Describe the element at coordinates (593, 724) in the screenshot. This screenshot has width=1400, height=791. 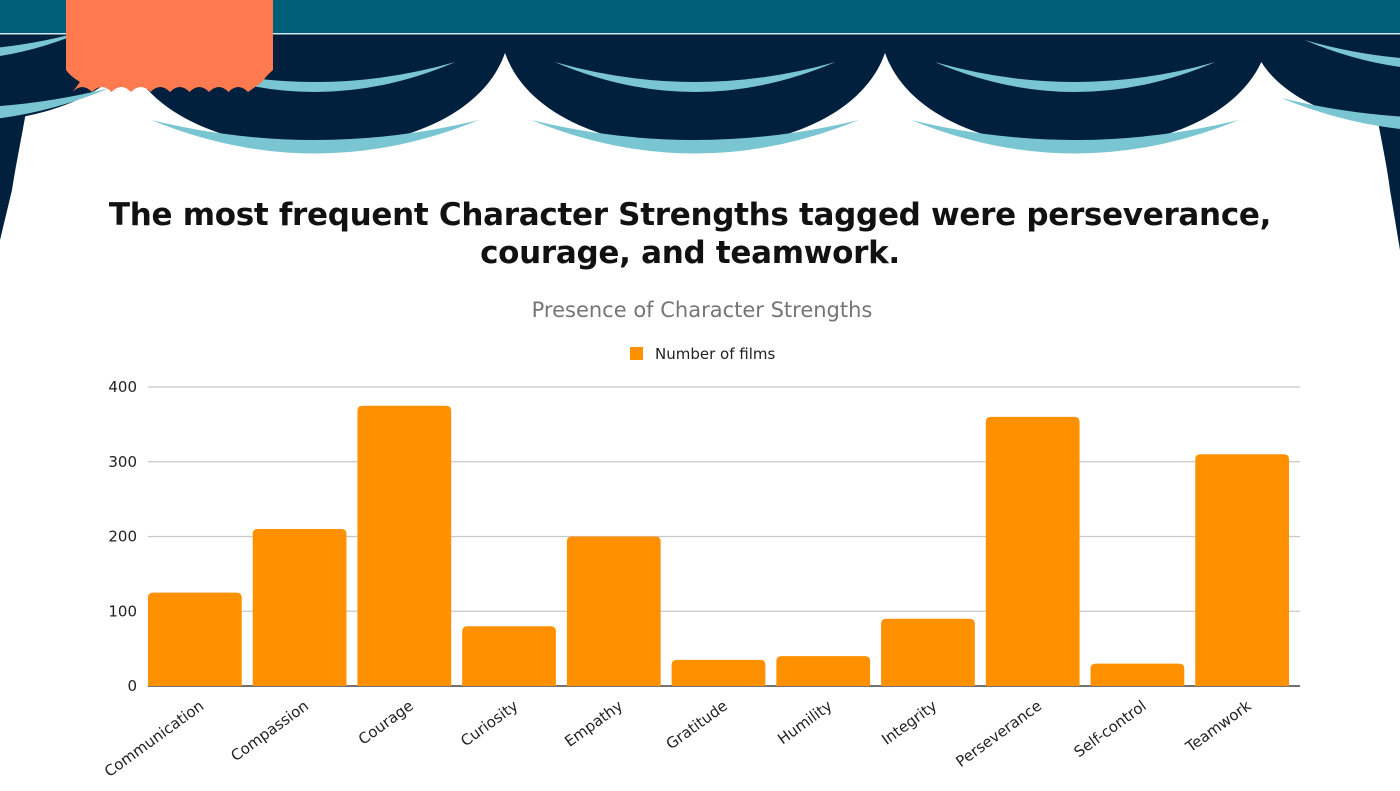
I see `x-tick-label: Empathy` at that location.